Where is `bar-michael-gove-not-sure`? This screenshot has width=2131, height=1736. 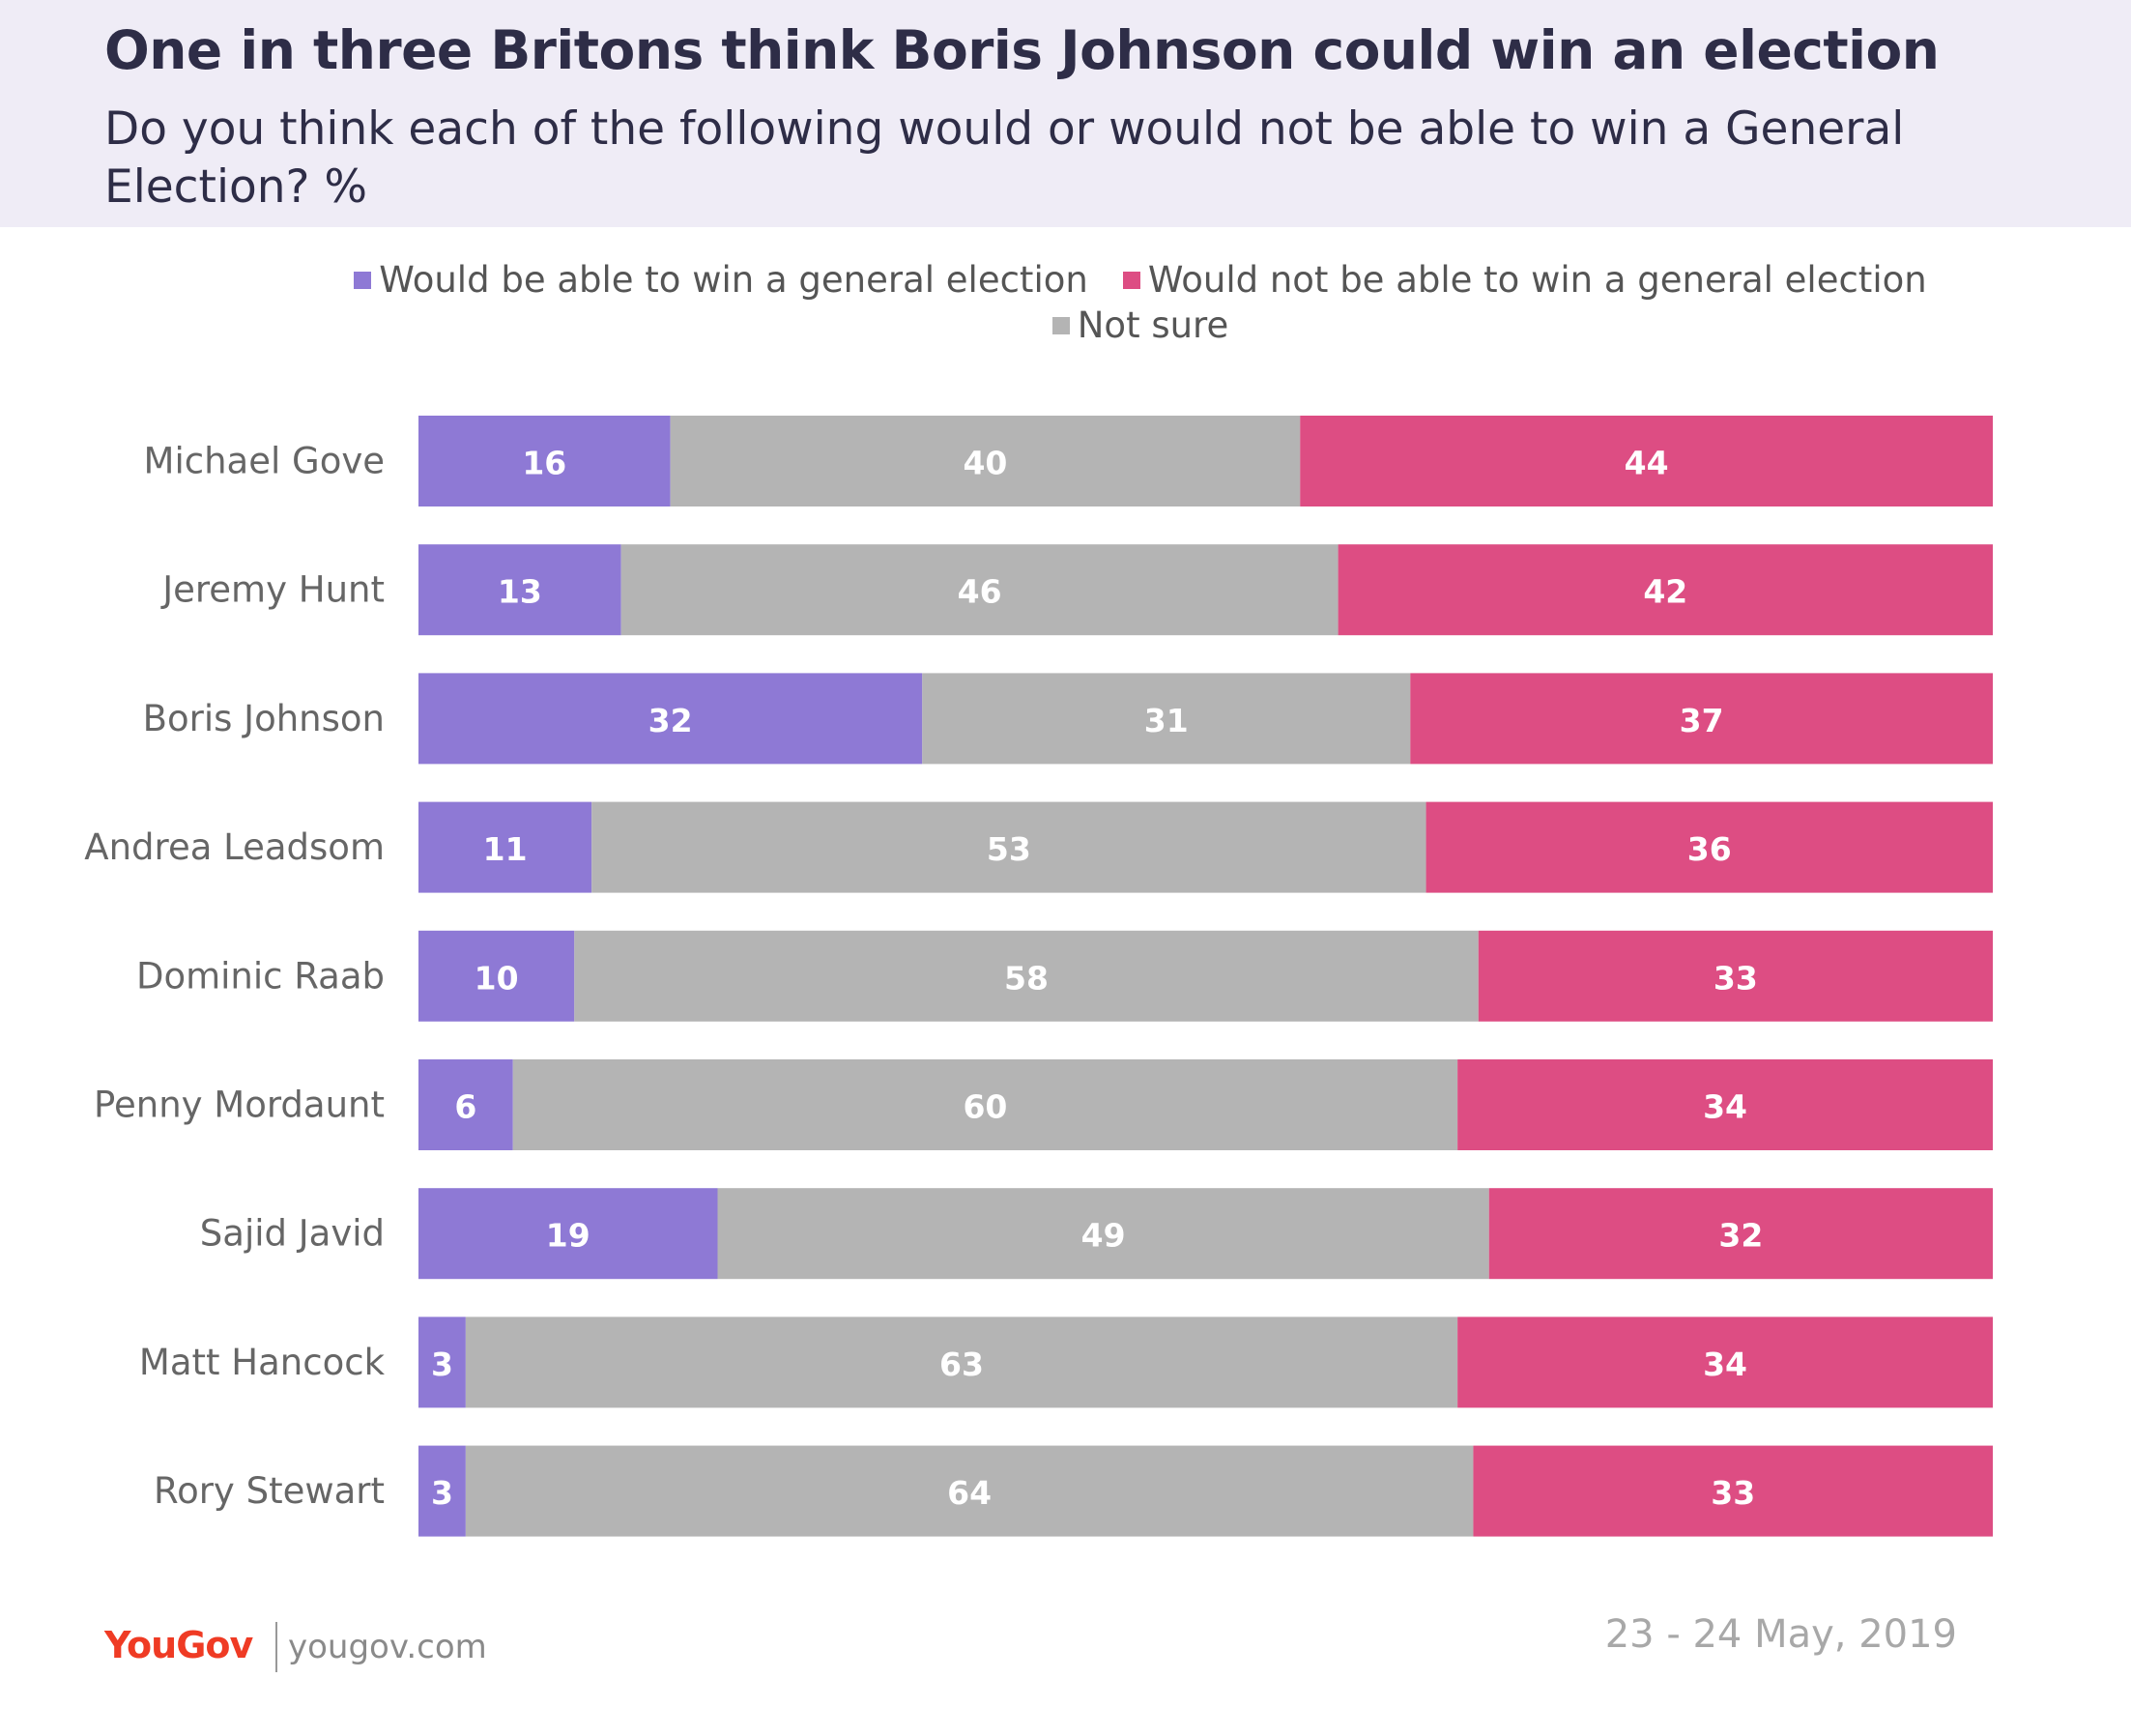 bar-michael-gove-not-sure is located at coordinates (985, 461).